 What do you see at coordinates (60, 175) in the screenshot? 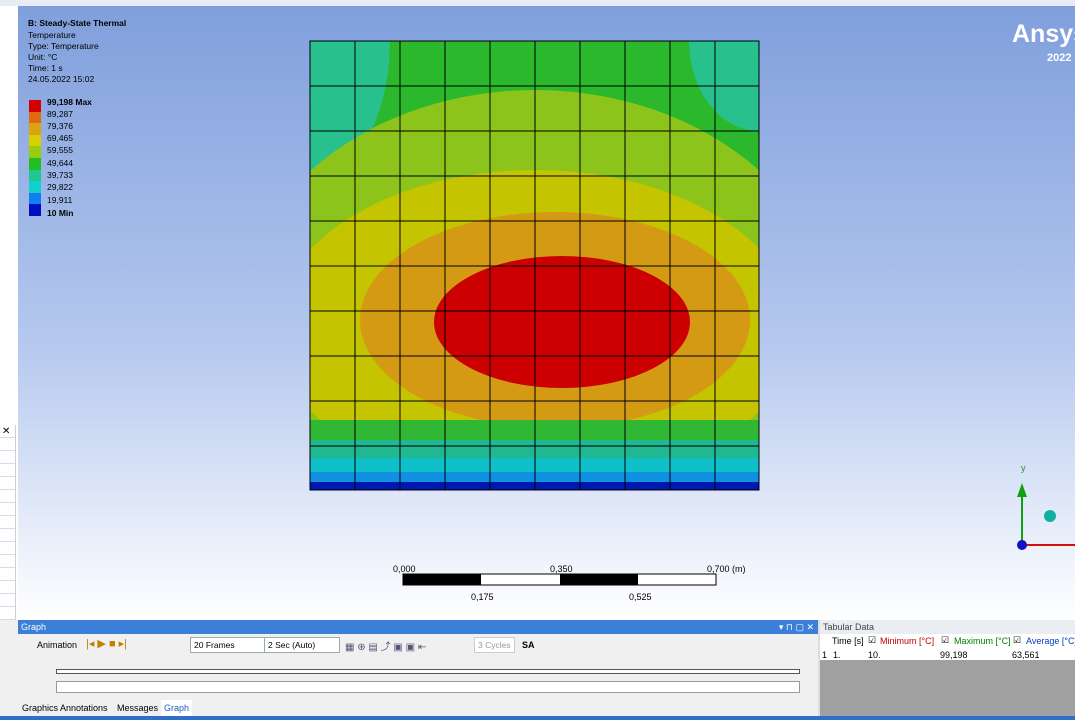
I see `legend-label: 39,733` at bounding box center [60, 175].